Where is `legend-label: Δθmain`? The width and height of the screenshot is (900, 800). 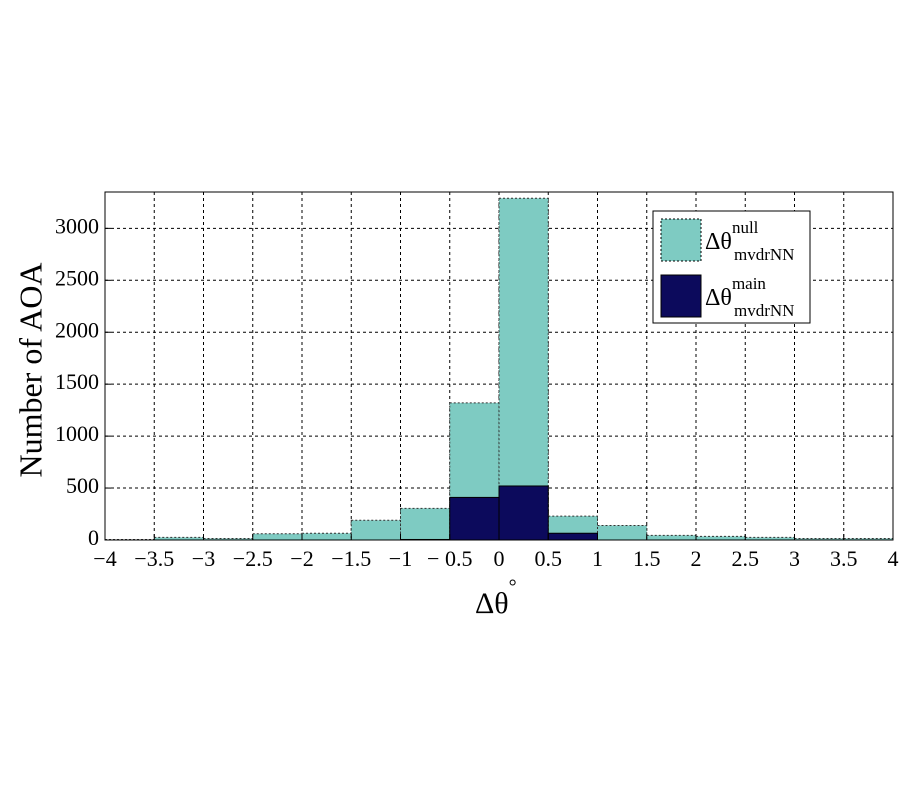
legend-label: Δθmain is located at coordinates (735, 292).